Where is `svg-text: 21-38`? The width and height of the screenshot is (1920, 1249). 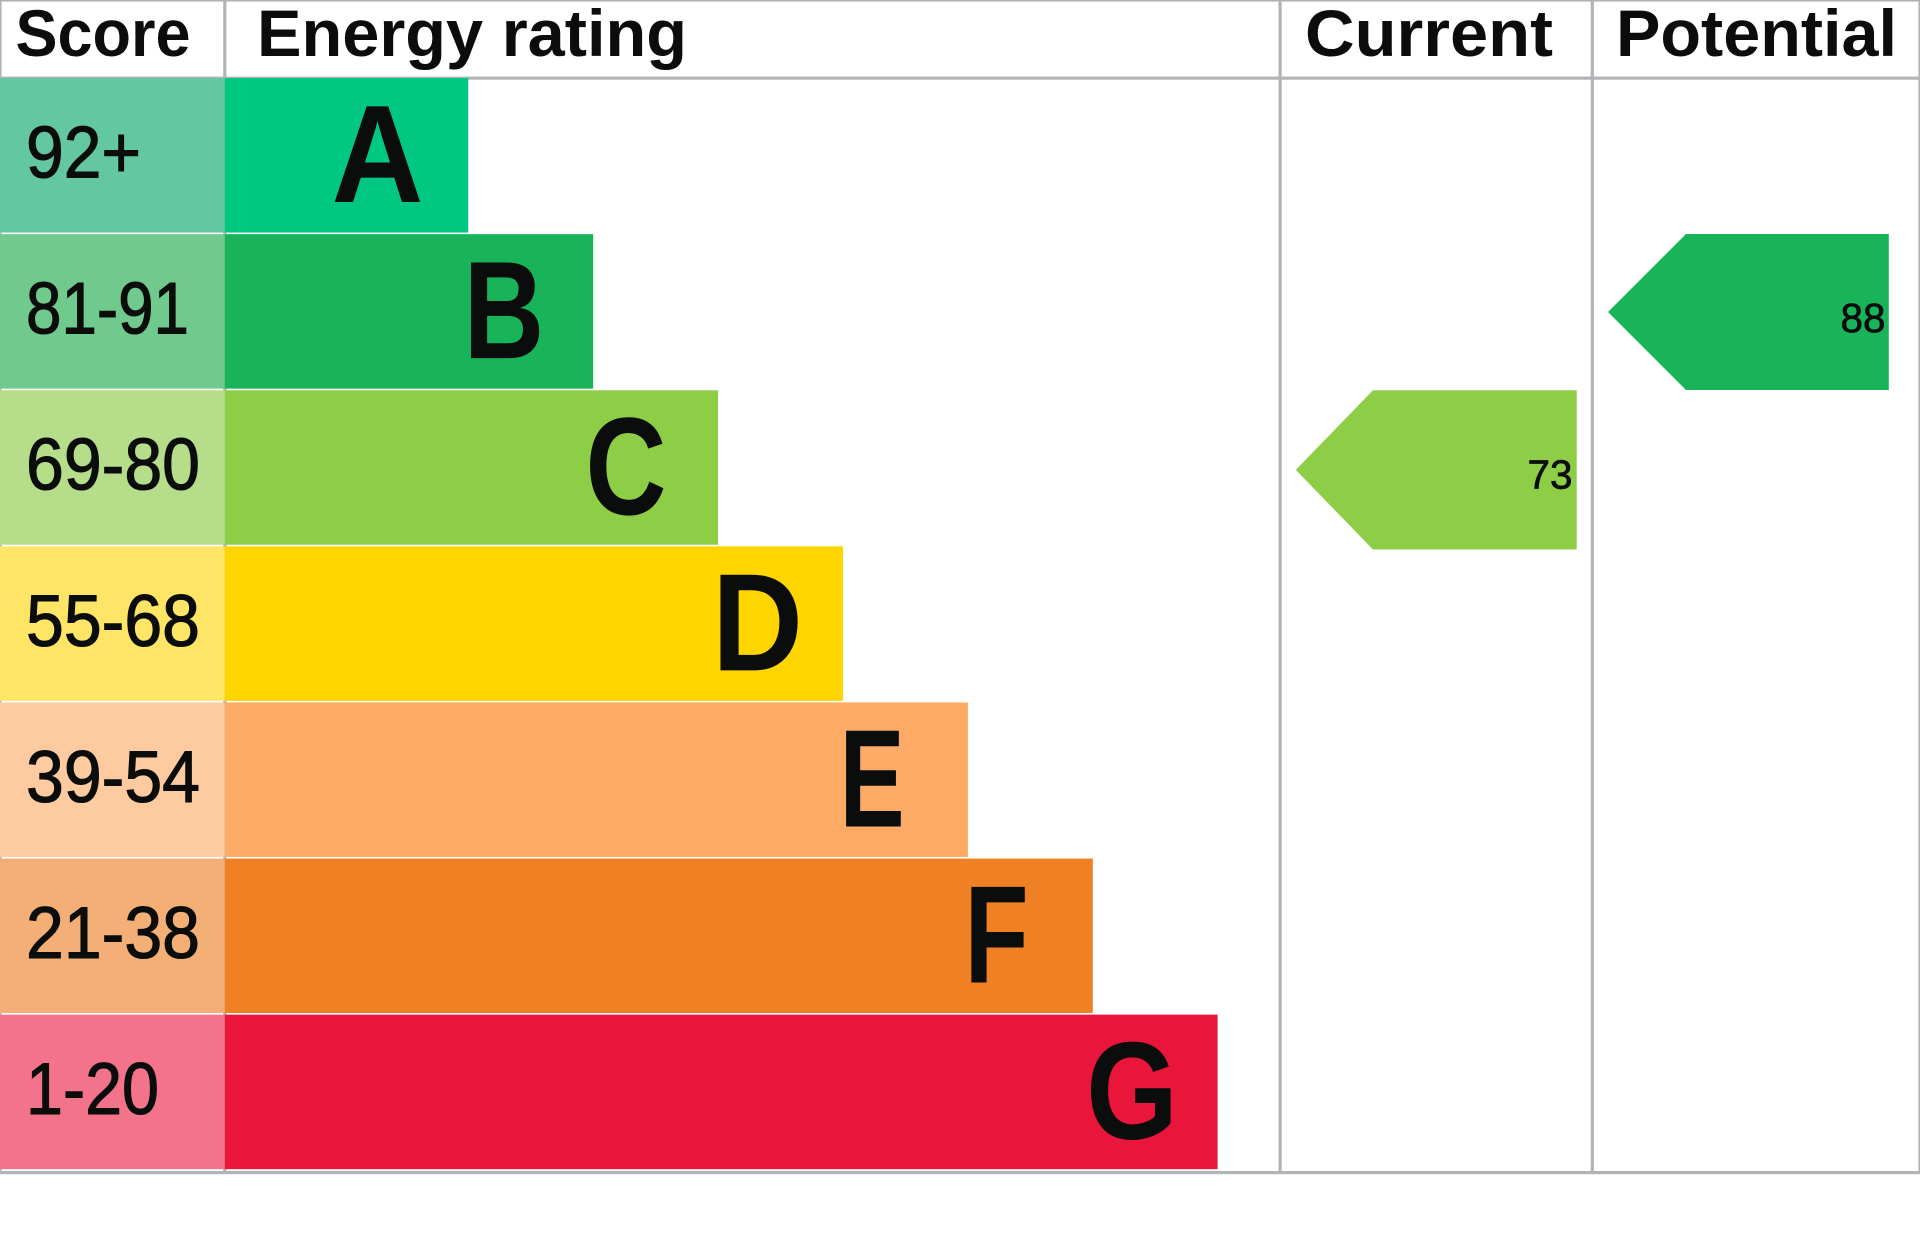
svg-text: 21-38 is located at coordinates (113, 932).